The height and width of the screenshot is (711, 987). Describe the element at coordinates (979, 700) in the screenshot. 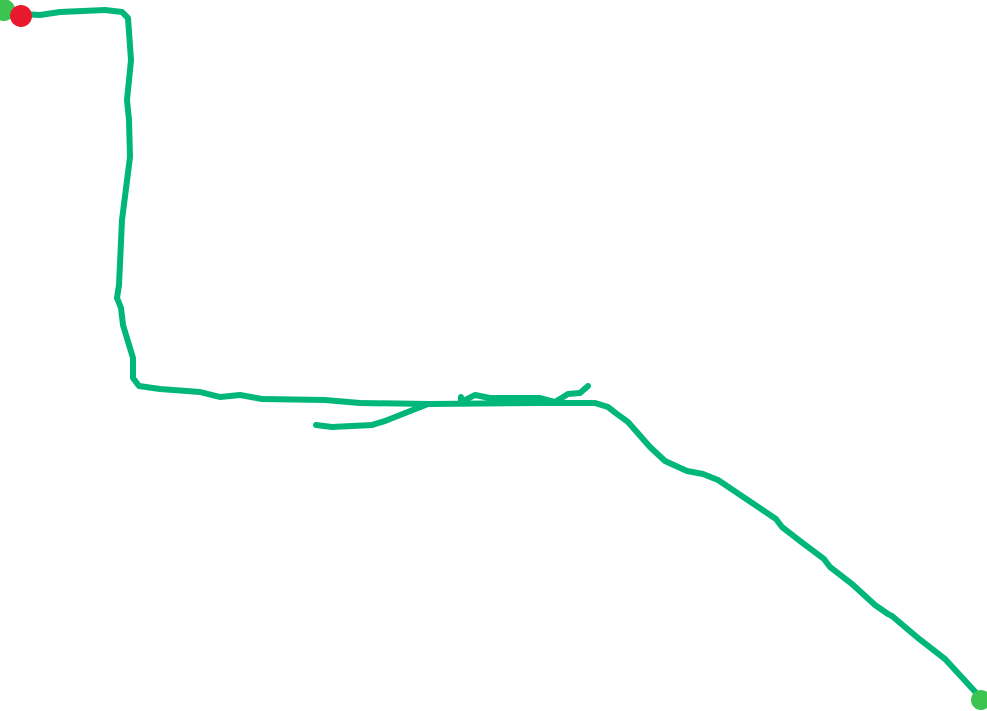

I see `end-marker-icon` at that location.